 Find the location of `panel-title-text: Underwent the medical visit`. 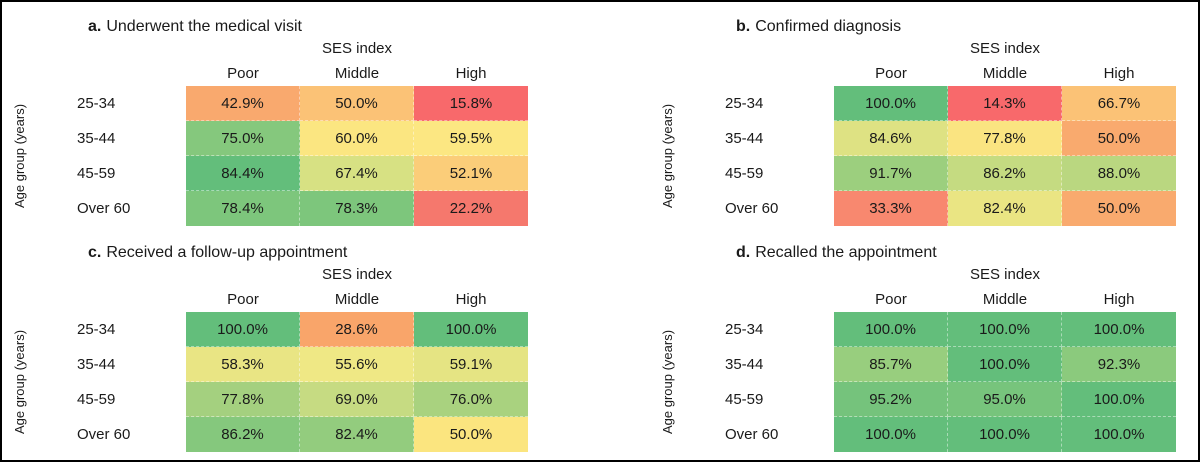

panel-title-text: Underwent the medical visit is located at coordinates (204, 26).